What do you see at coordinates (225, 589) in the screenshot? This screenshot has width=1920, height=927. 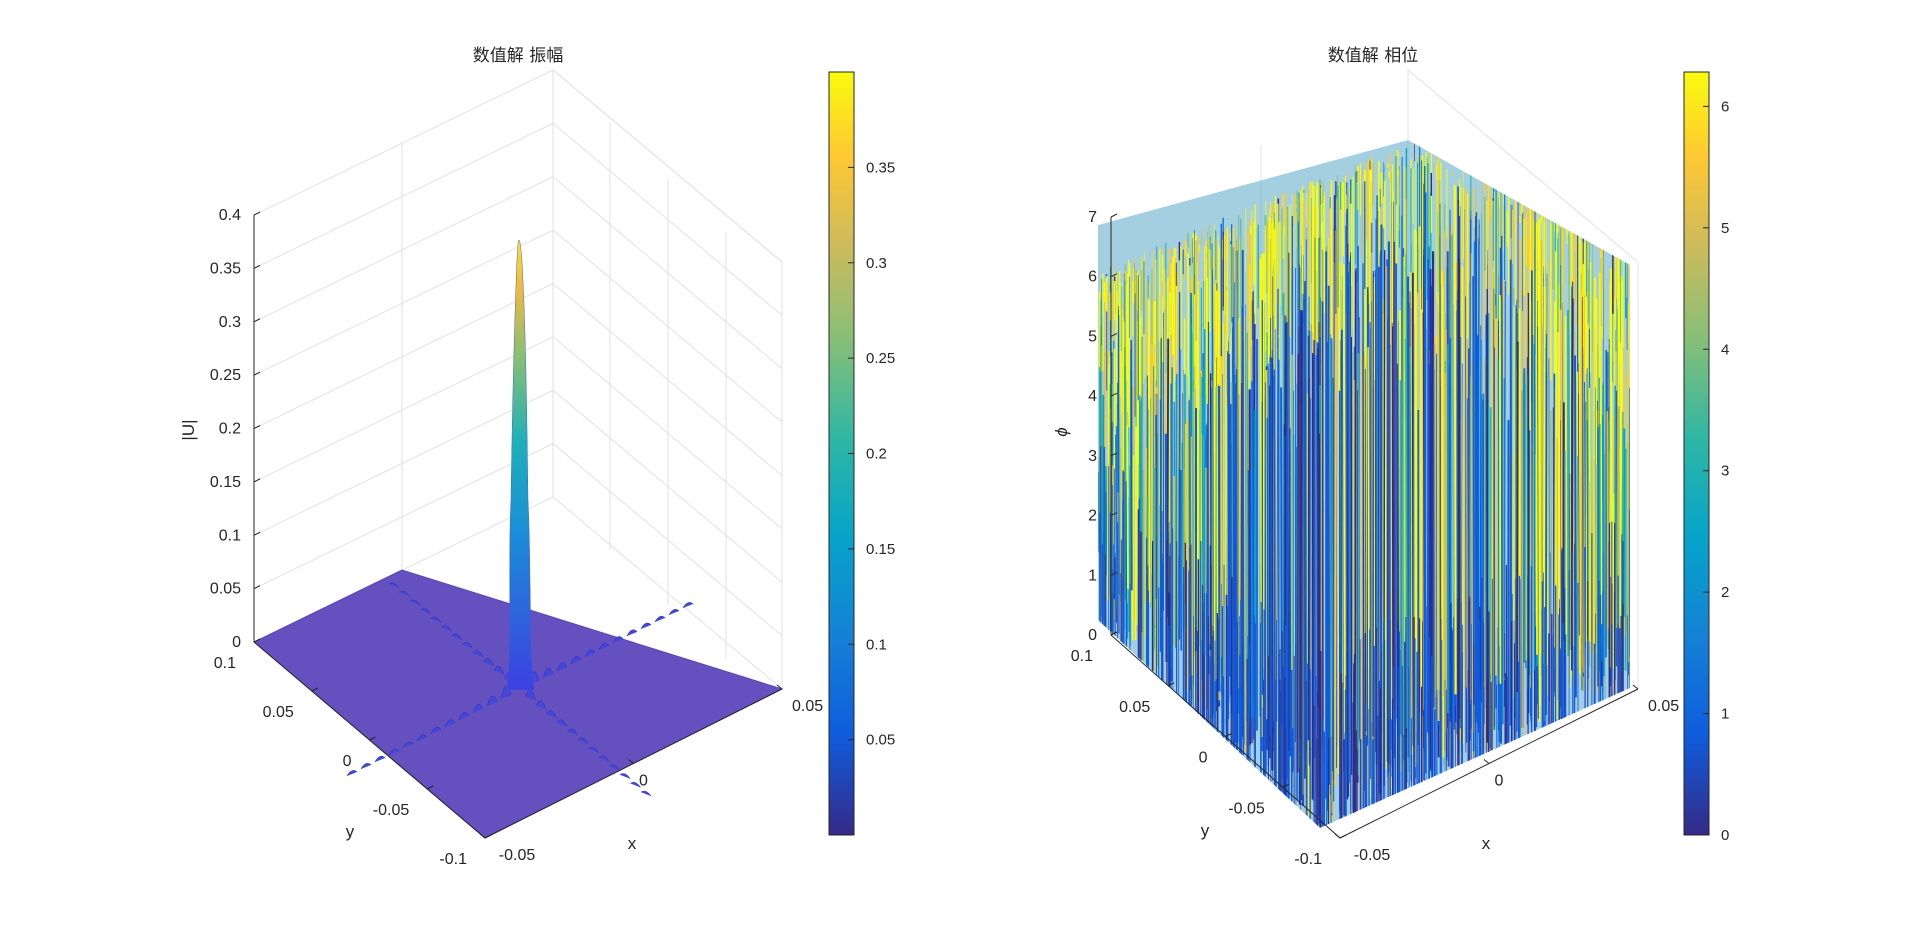 I see `amplitude-z-tick-label: 0.05` at bounding box center [225, 589].